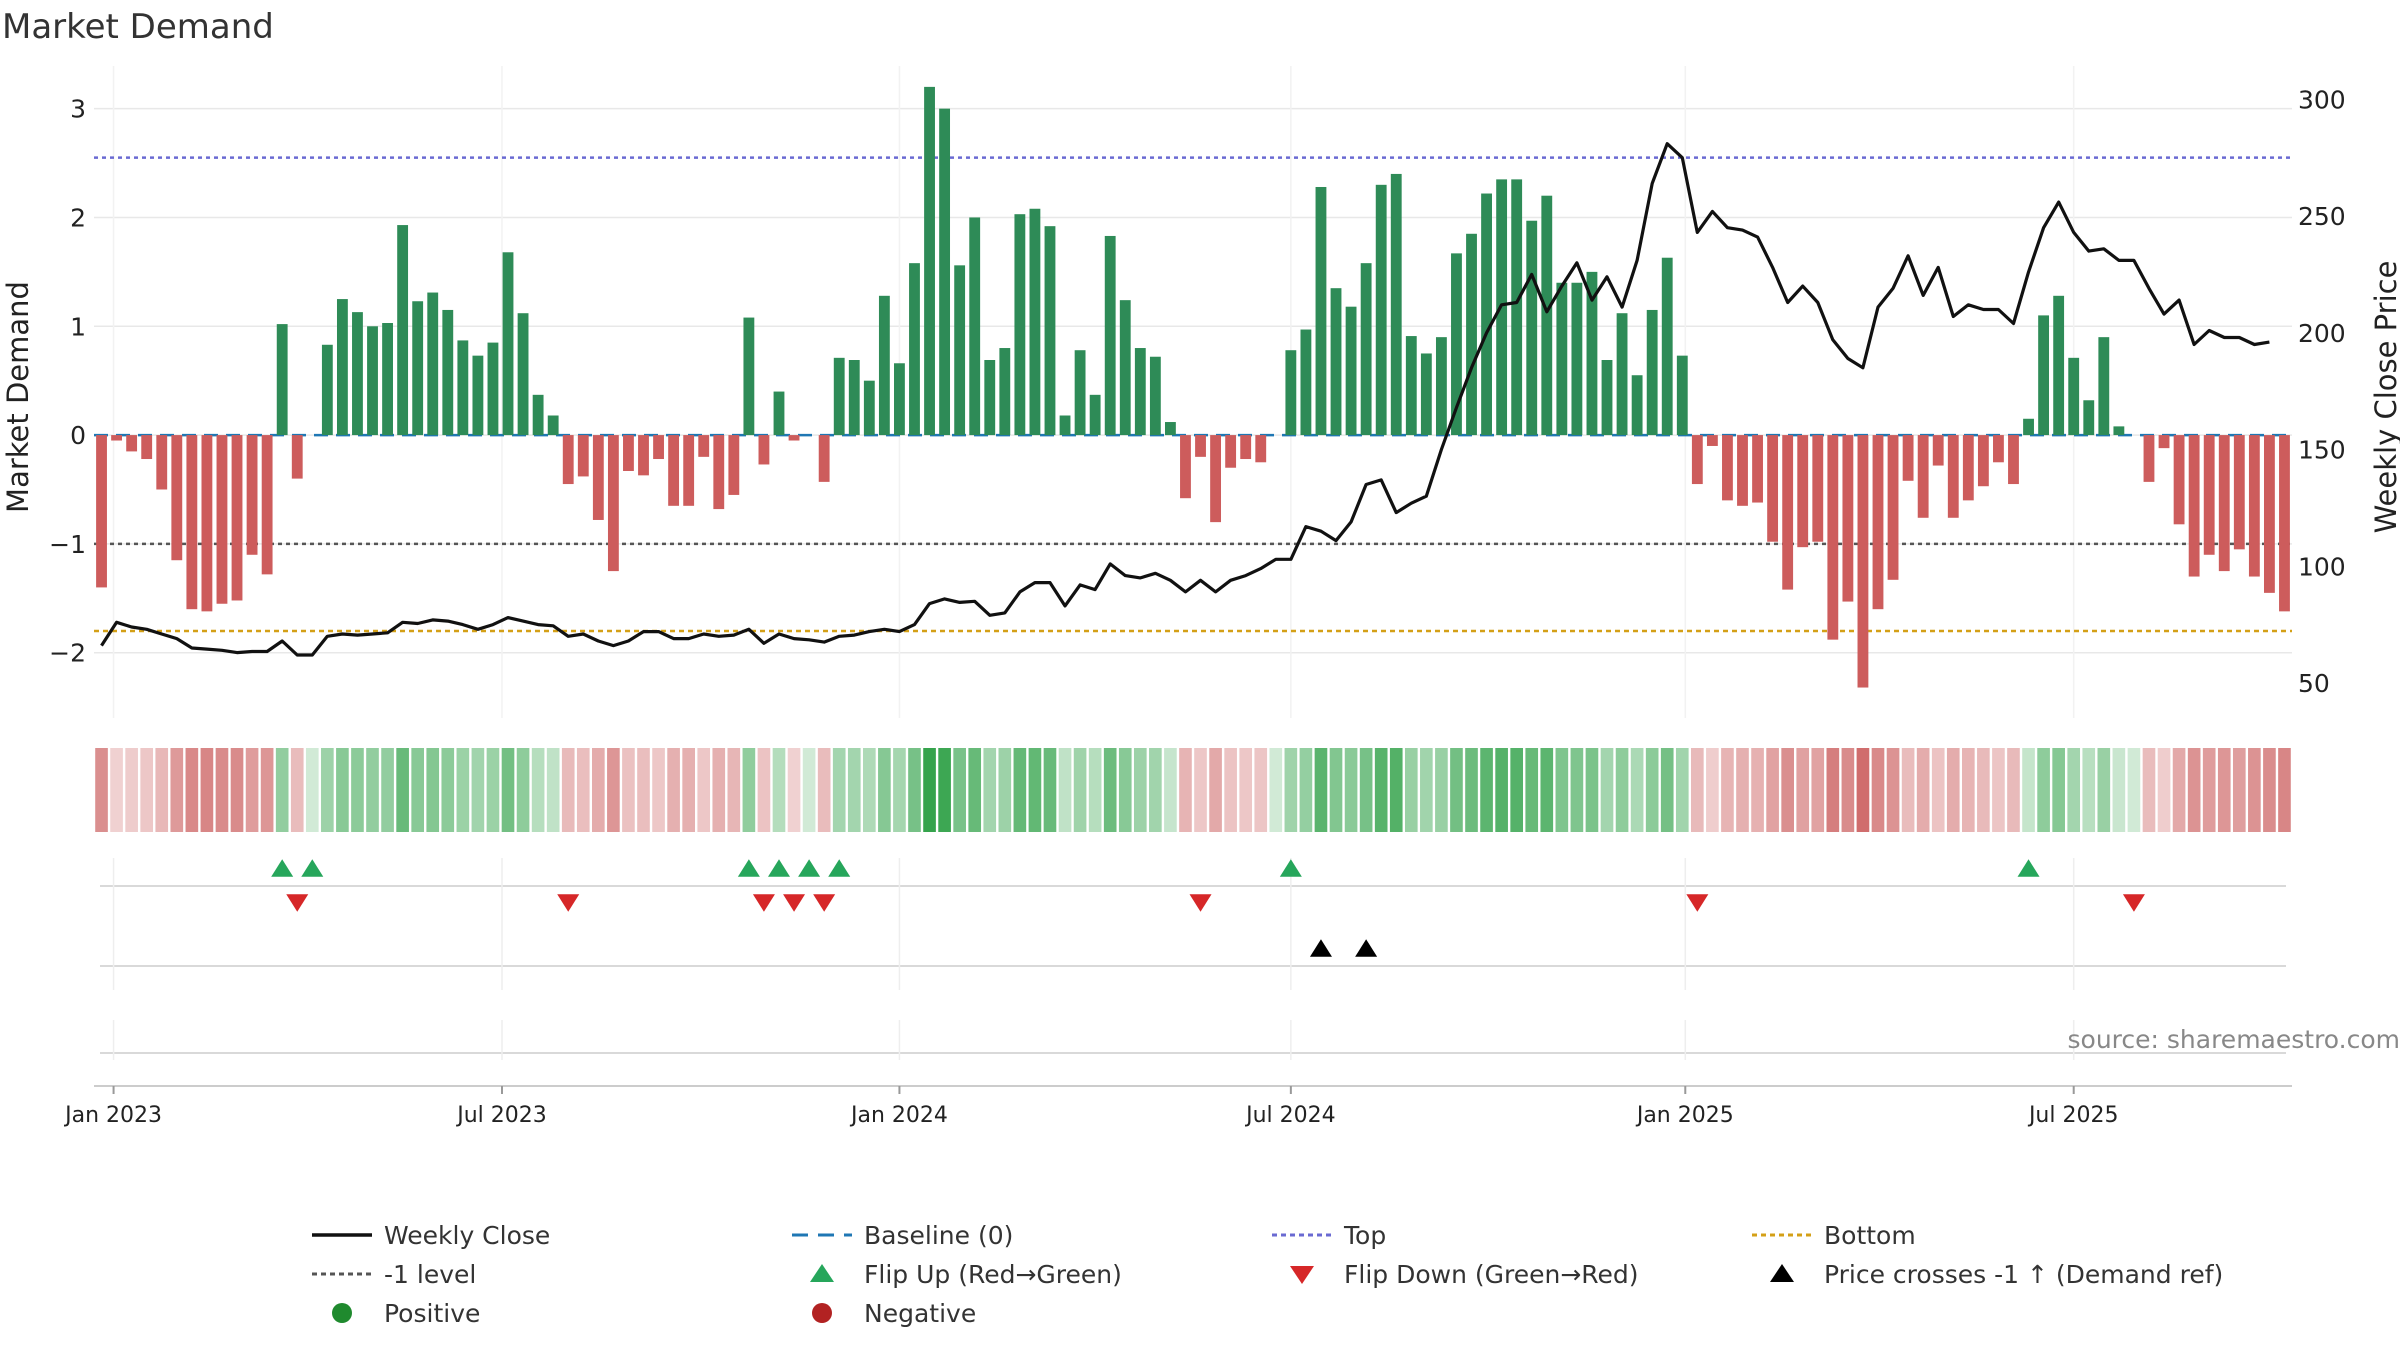  I want to click on flip-up-marker, so click(778, 868).